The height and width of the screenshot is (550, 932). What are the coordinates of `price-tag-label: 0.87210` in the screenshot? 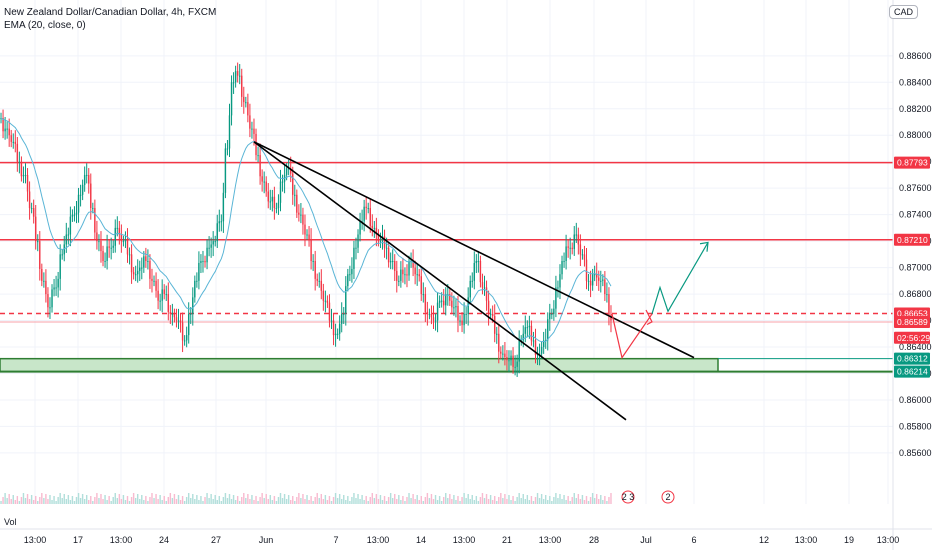 It's located at (912, 240).